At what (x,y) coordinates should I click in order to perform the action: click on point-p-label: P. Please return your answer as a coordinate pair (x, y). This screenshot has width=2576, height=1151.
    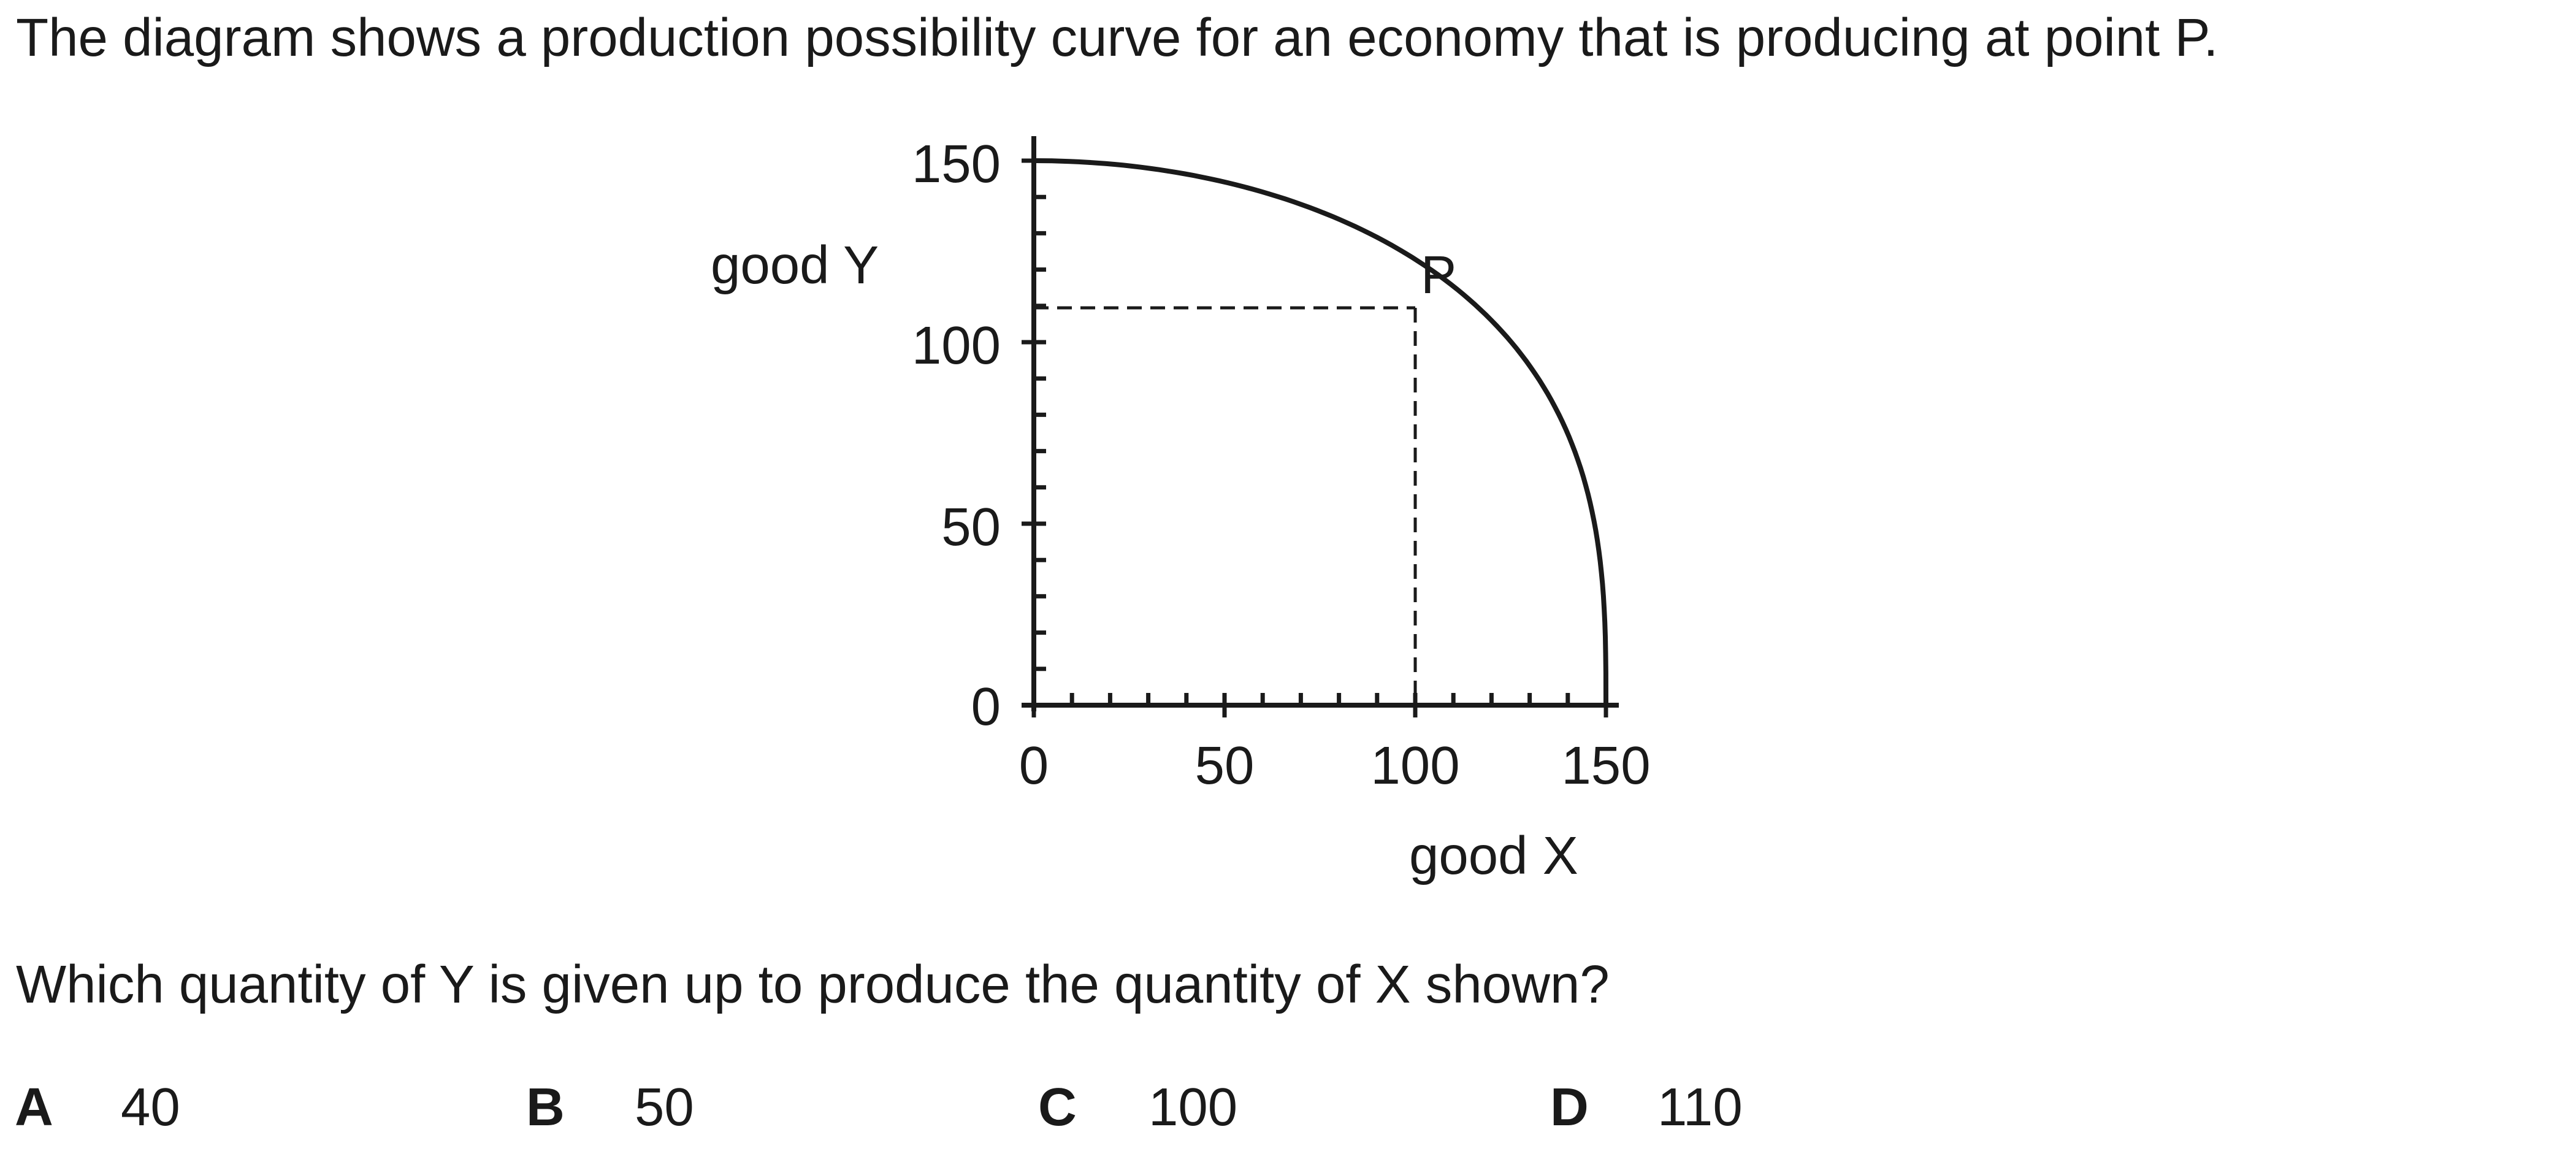
    Looking at the image, I should click on (1438, 275).